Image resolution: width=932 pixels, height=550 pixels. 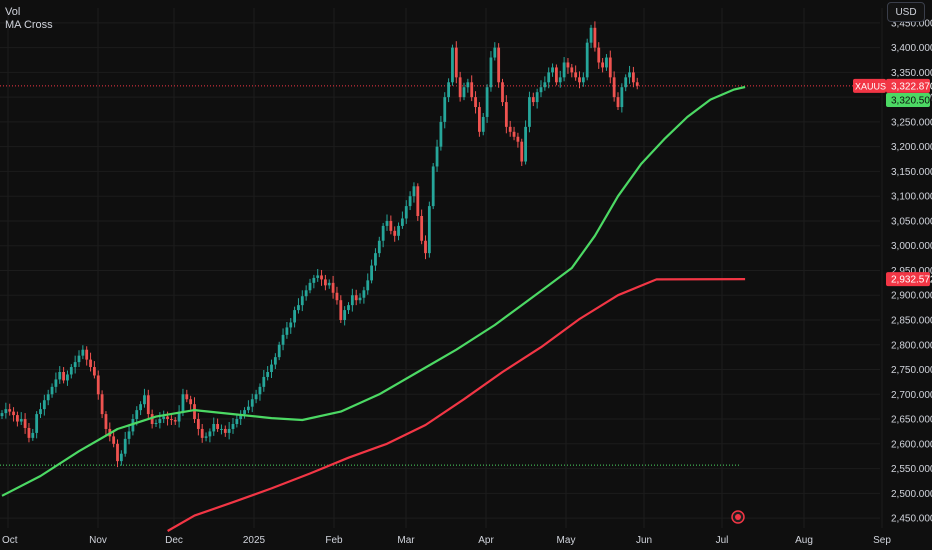 I want to click on price-tick-label: 3,050.000, so click(x=911, y=221).